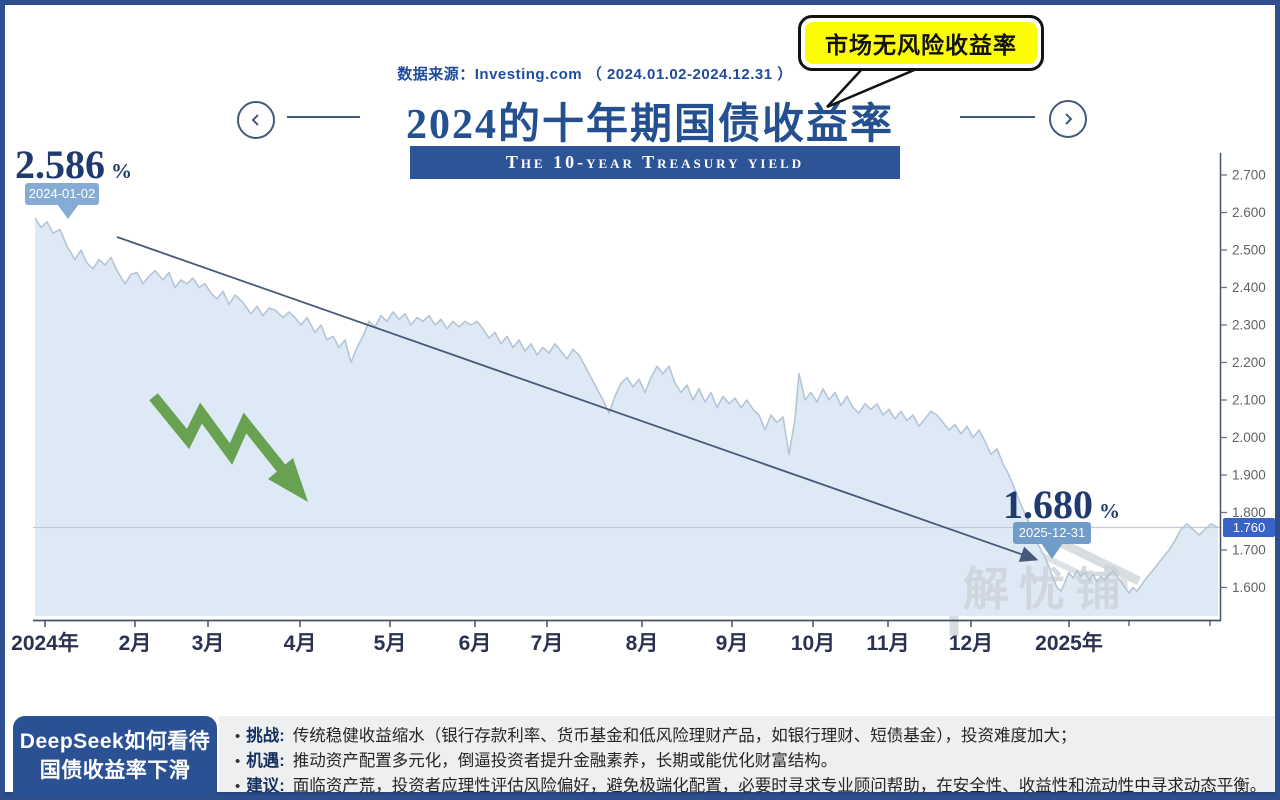  Describe the element at coordinates (655, 162) in the screenshot. I see `subtitle-banner: The 10-year Treasury yield` at that location.